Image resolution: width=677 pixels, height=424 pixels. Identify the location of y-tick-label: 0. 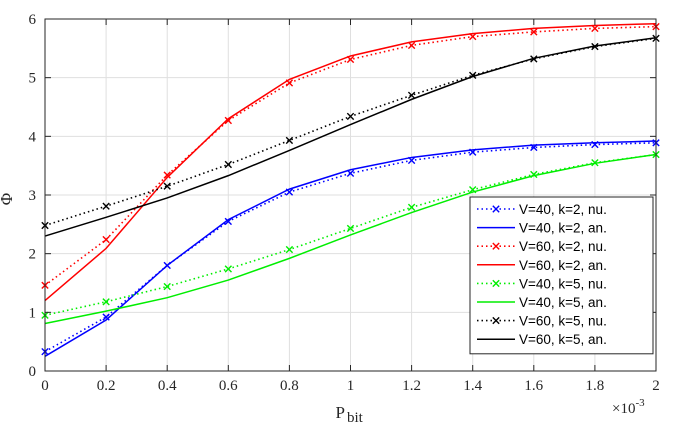
(33, 372).